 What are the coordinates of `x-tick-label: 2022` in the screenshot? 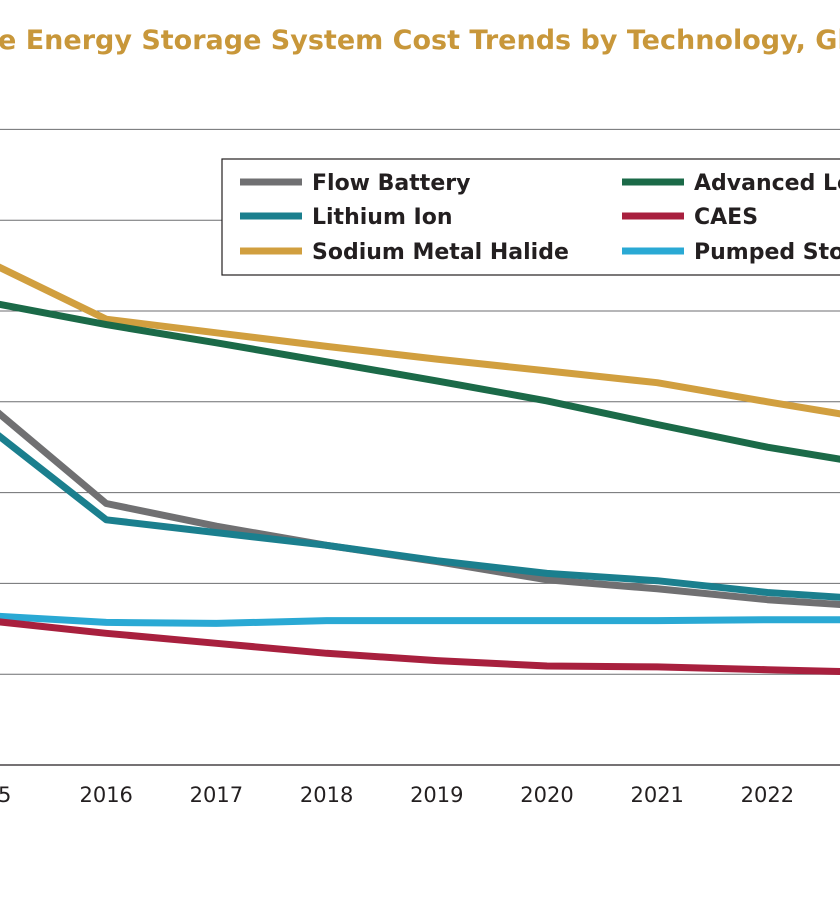 It's located at (767, 795).